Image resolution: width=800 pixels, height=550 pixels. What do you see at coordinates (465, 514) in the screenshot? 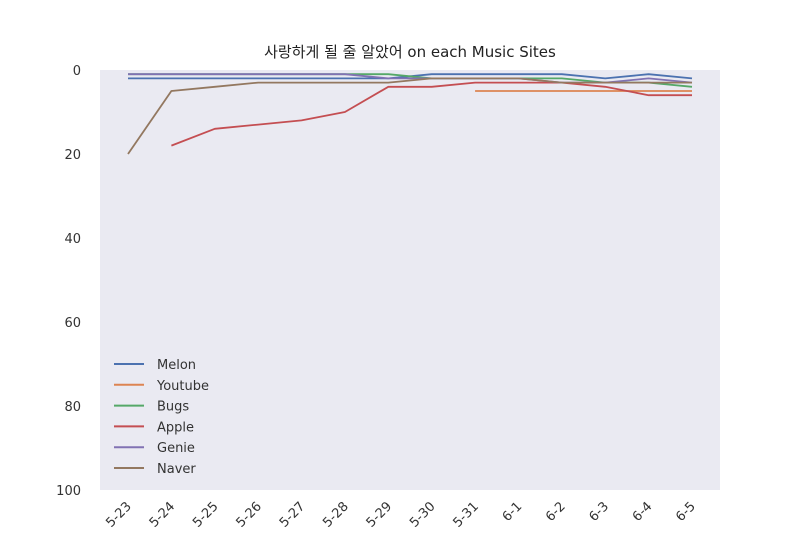
I see `x-tick-label: 5-31` at bounding box center [465, 514].